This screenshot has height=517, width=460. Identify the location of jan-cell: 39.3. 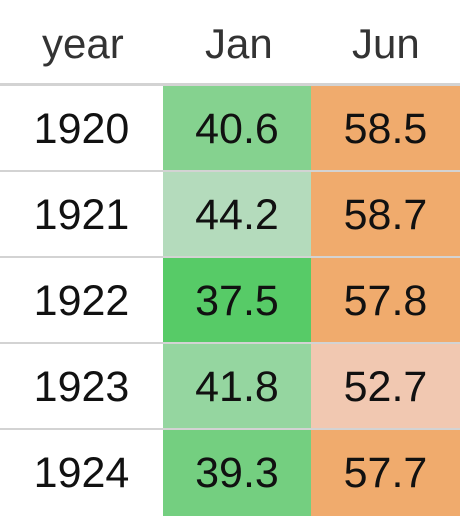
(237, 473).